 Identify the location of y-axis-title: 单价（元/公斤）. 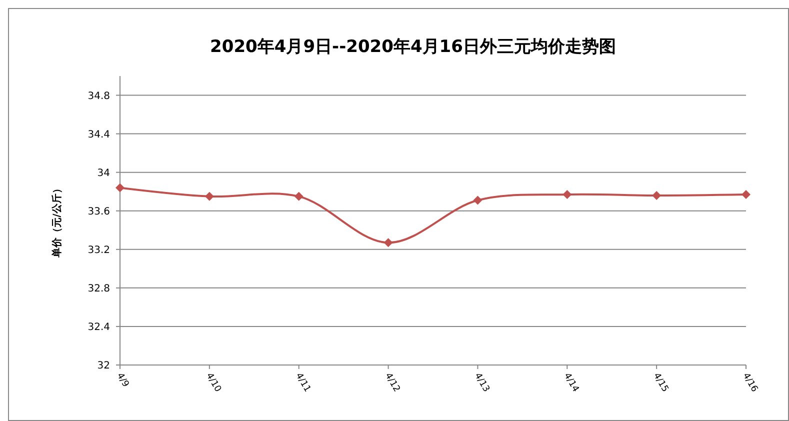
(57, 221).